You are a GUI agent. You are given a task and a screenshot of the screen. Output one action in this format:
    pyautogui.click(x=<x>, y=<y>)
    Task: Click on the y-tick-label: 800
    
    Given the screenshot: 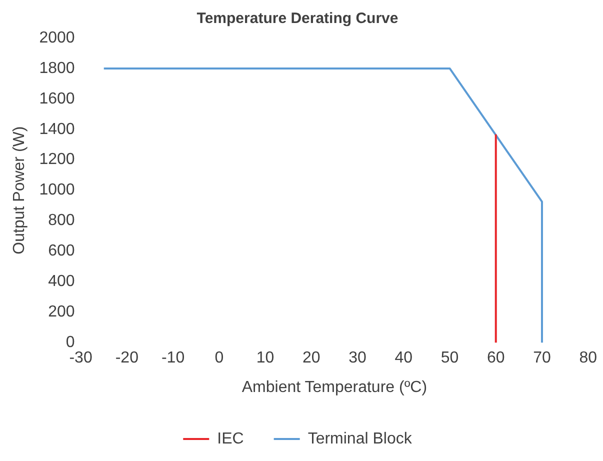 What is the action you would take?
    pyautogui.click(x=61, y=221)
    